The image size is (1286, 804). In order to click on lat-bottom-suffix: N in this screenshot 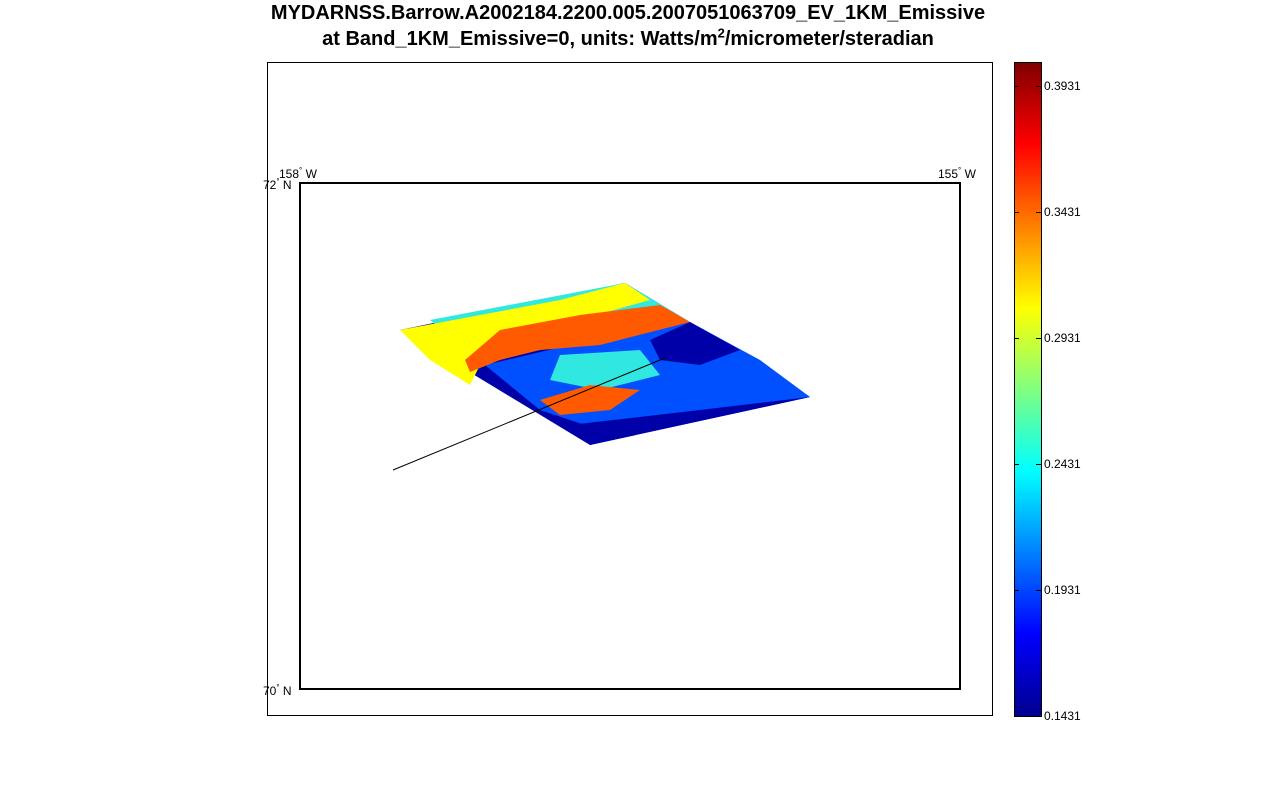, I will do `click(287, 691)`.